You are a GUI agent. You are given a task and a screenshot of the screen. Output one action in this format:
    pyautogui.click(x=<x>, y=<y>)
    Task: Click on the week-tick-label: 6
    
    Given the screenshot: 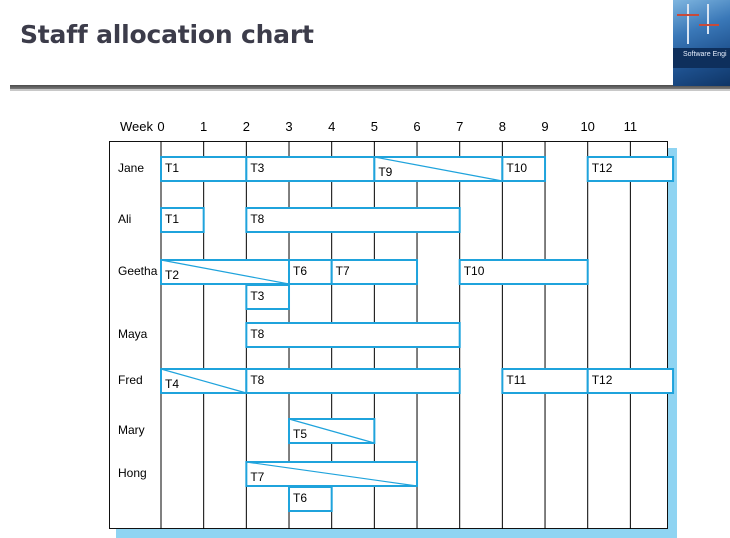 What is the action you would take?
    pyautogui.click(x=416, y=126)
    